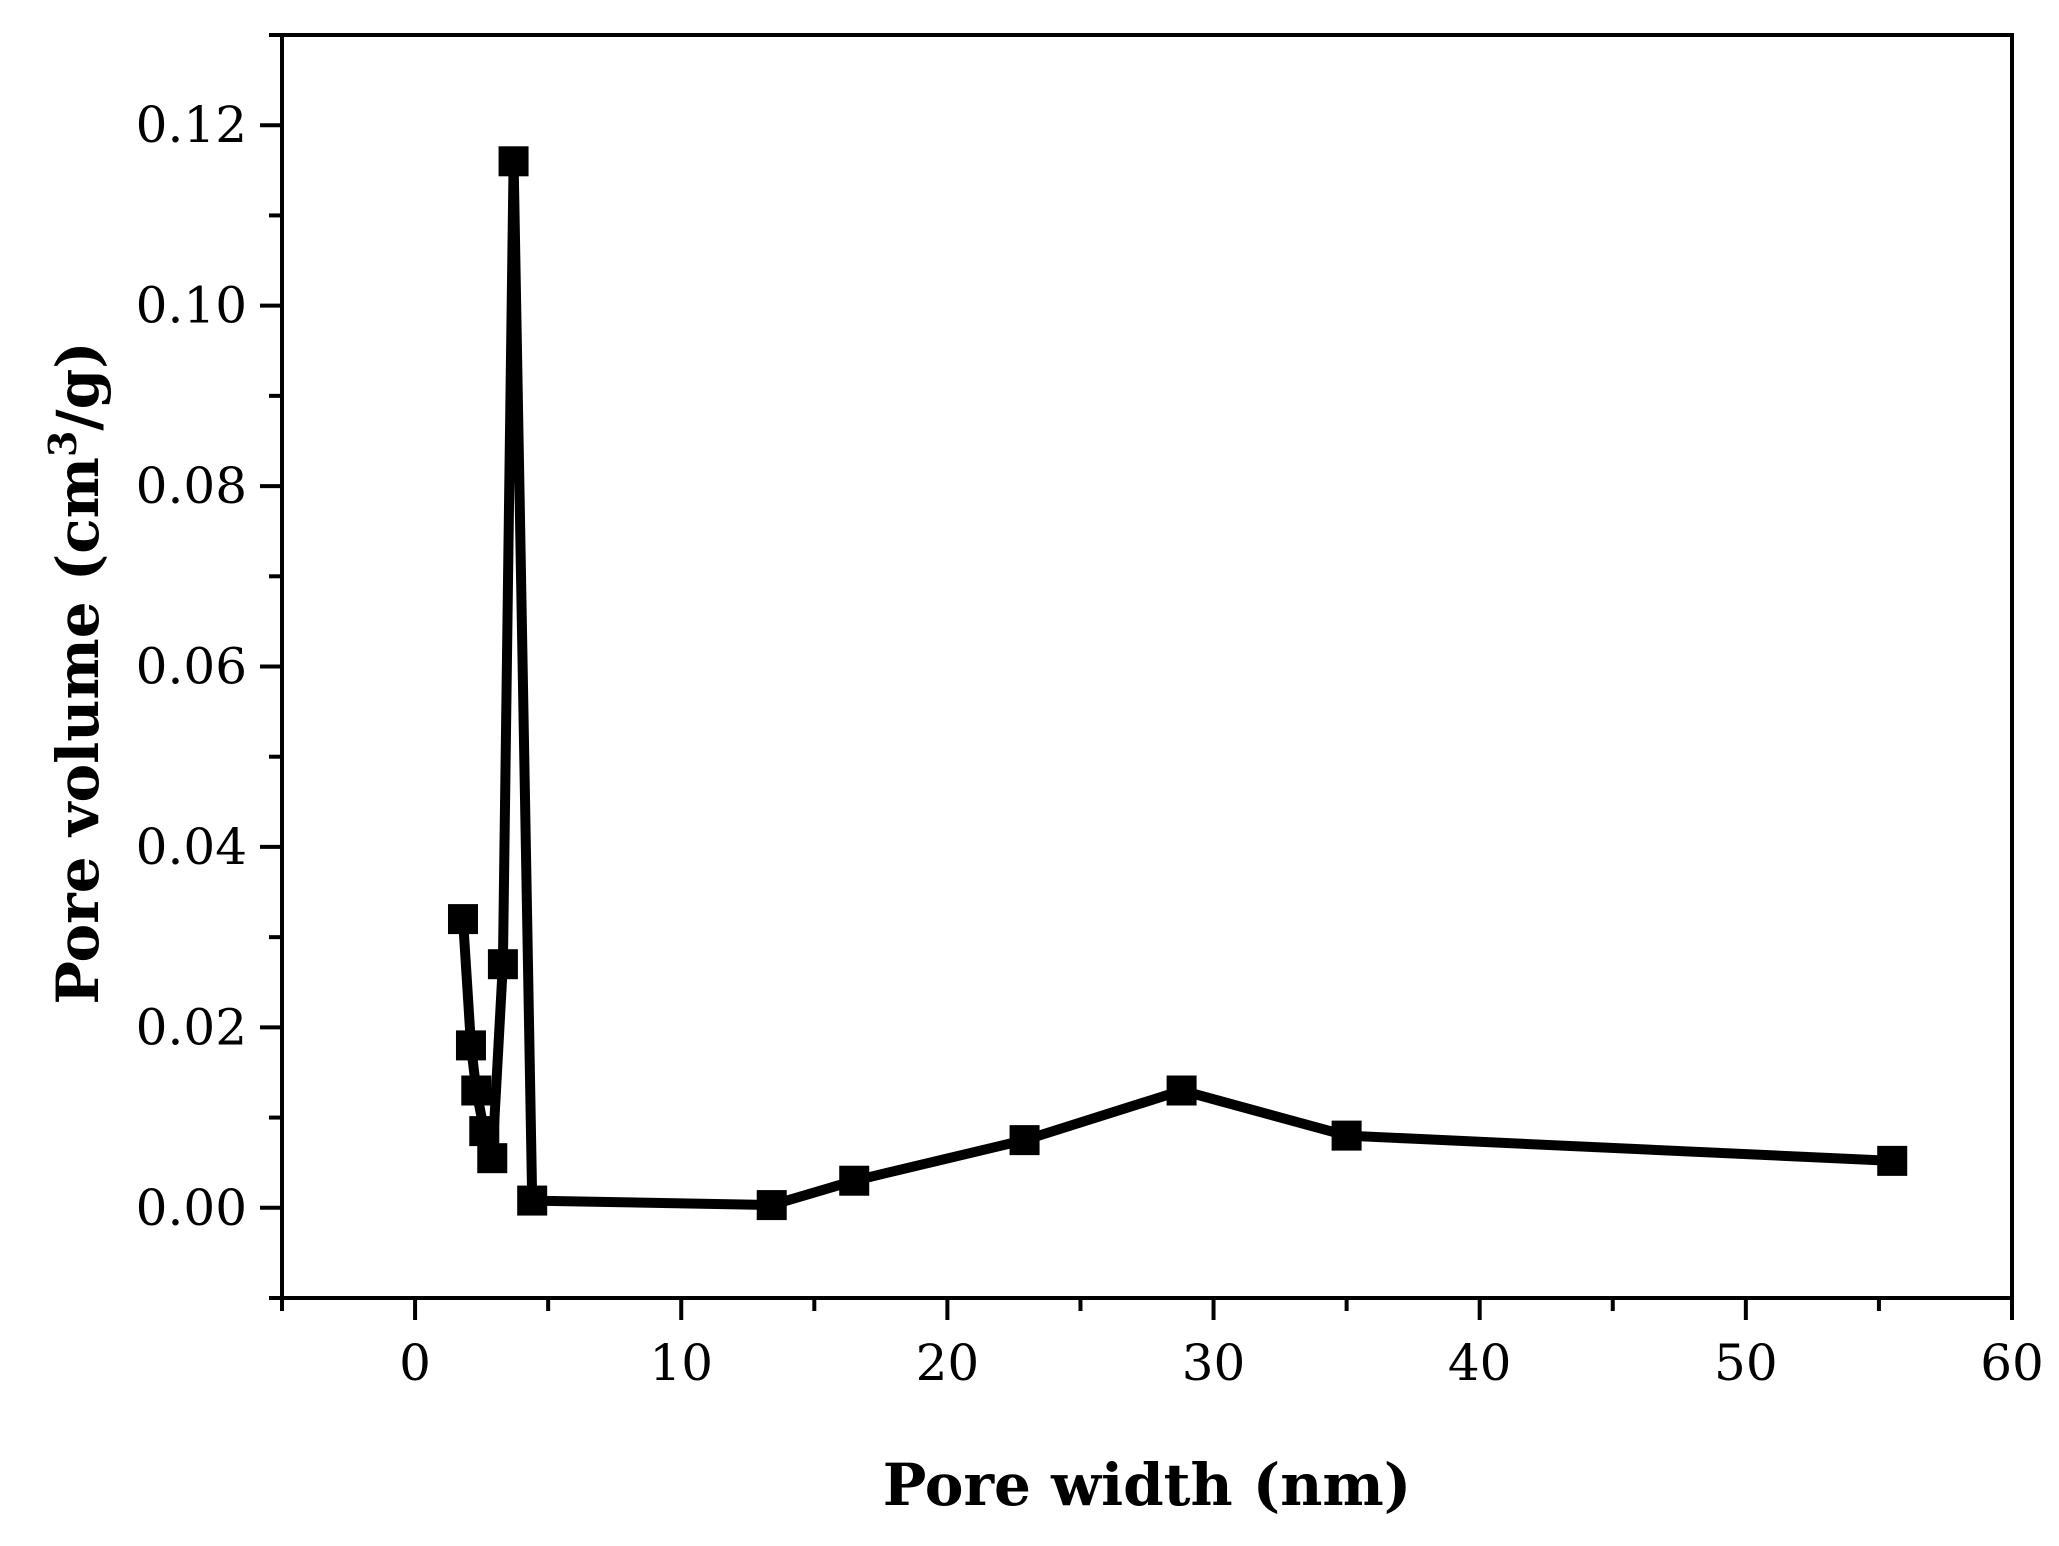 Image resolution: width=2059 pixels, height=1546 pixels. Describe the element at coordinates (2012, 1363) in the screenshot. I see `x-tick-label: 60` at that location.